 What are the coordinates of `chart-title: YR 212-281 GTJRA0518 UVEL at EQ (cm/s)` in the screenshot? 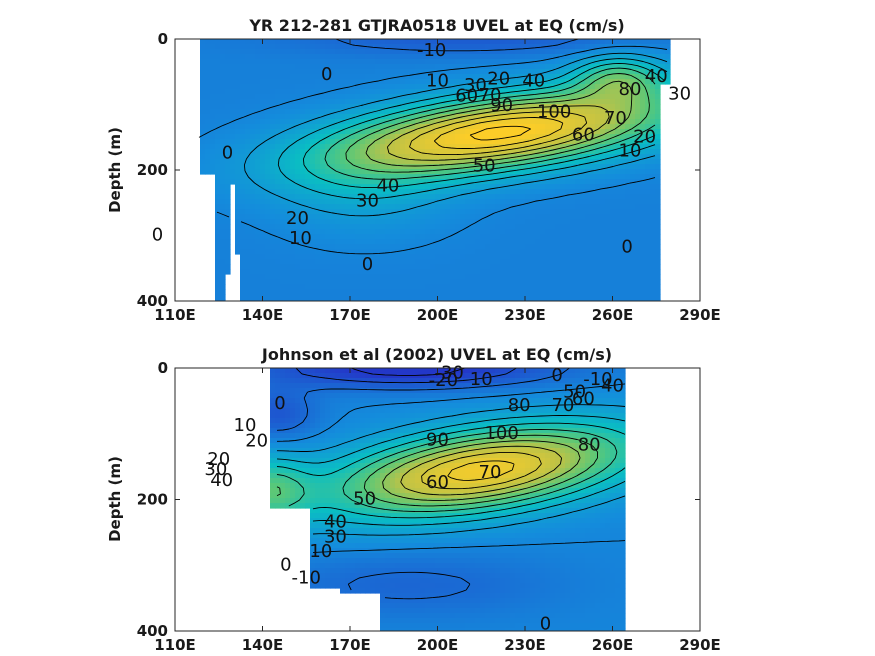 It's located at (436, 25).